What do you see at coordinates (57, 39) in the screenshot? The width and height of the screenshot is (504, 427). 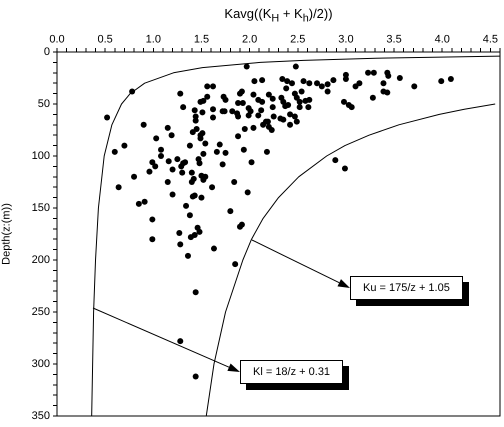 I see `x-tick-label: 0.0` at bounding box center [57, 39].